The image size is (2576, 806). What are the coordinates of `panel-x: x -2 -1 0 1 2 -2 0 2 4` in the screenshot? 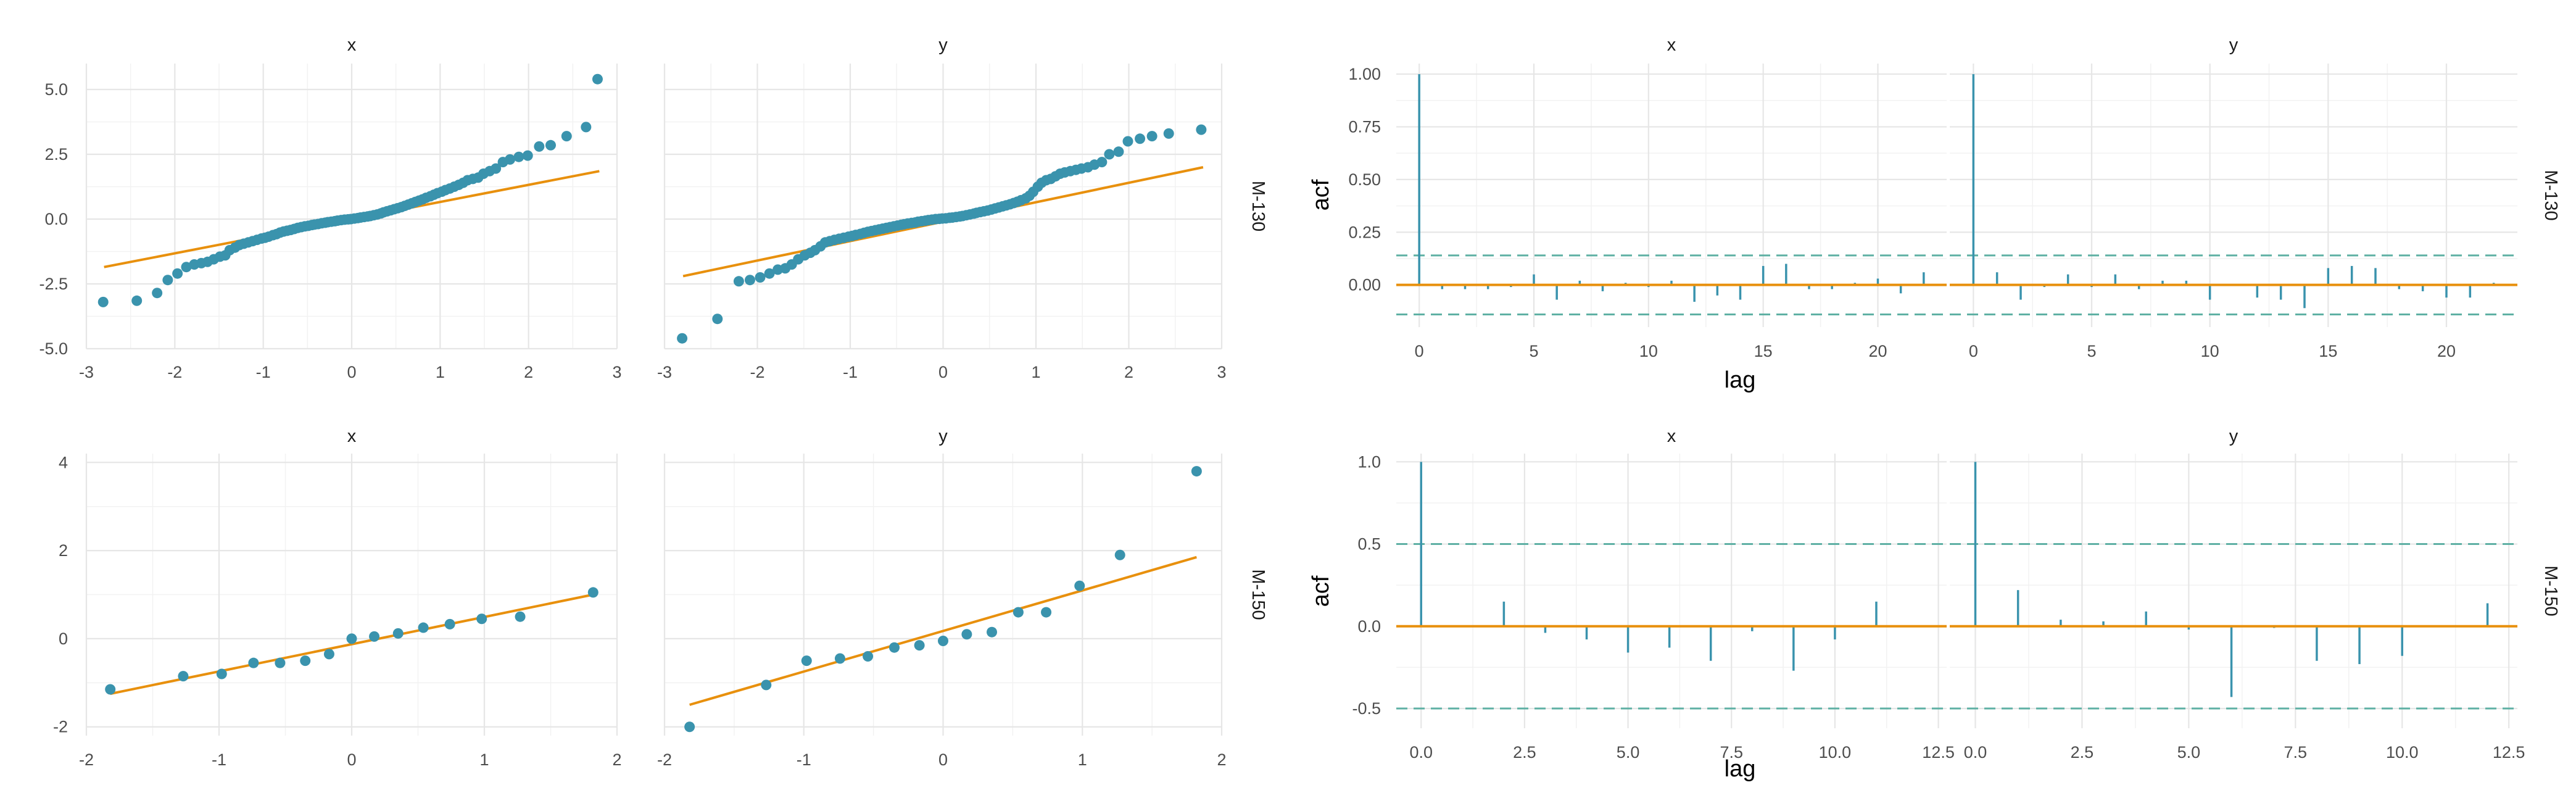 It's located at (337, 597).